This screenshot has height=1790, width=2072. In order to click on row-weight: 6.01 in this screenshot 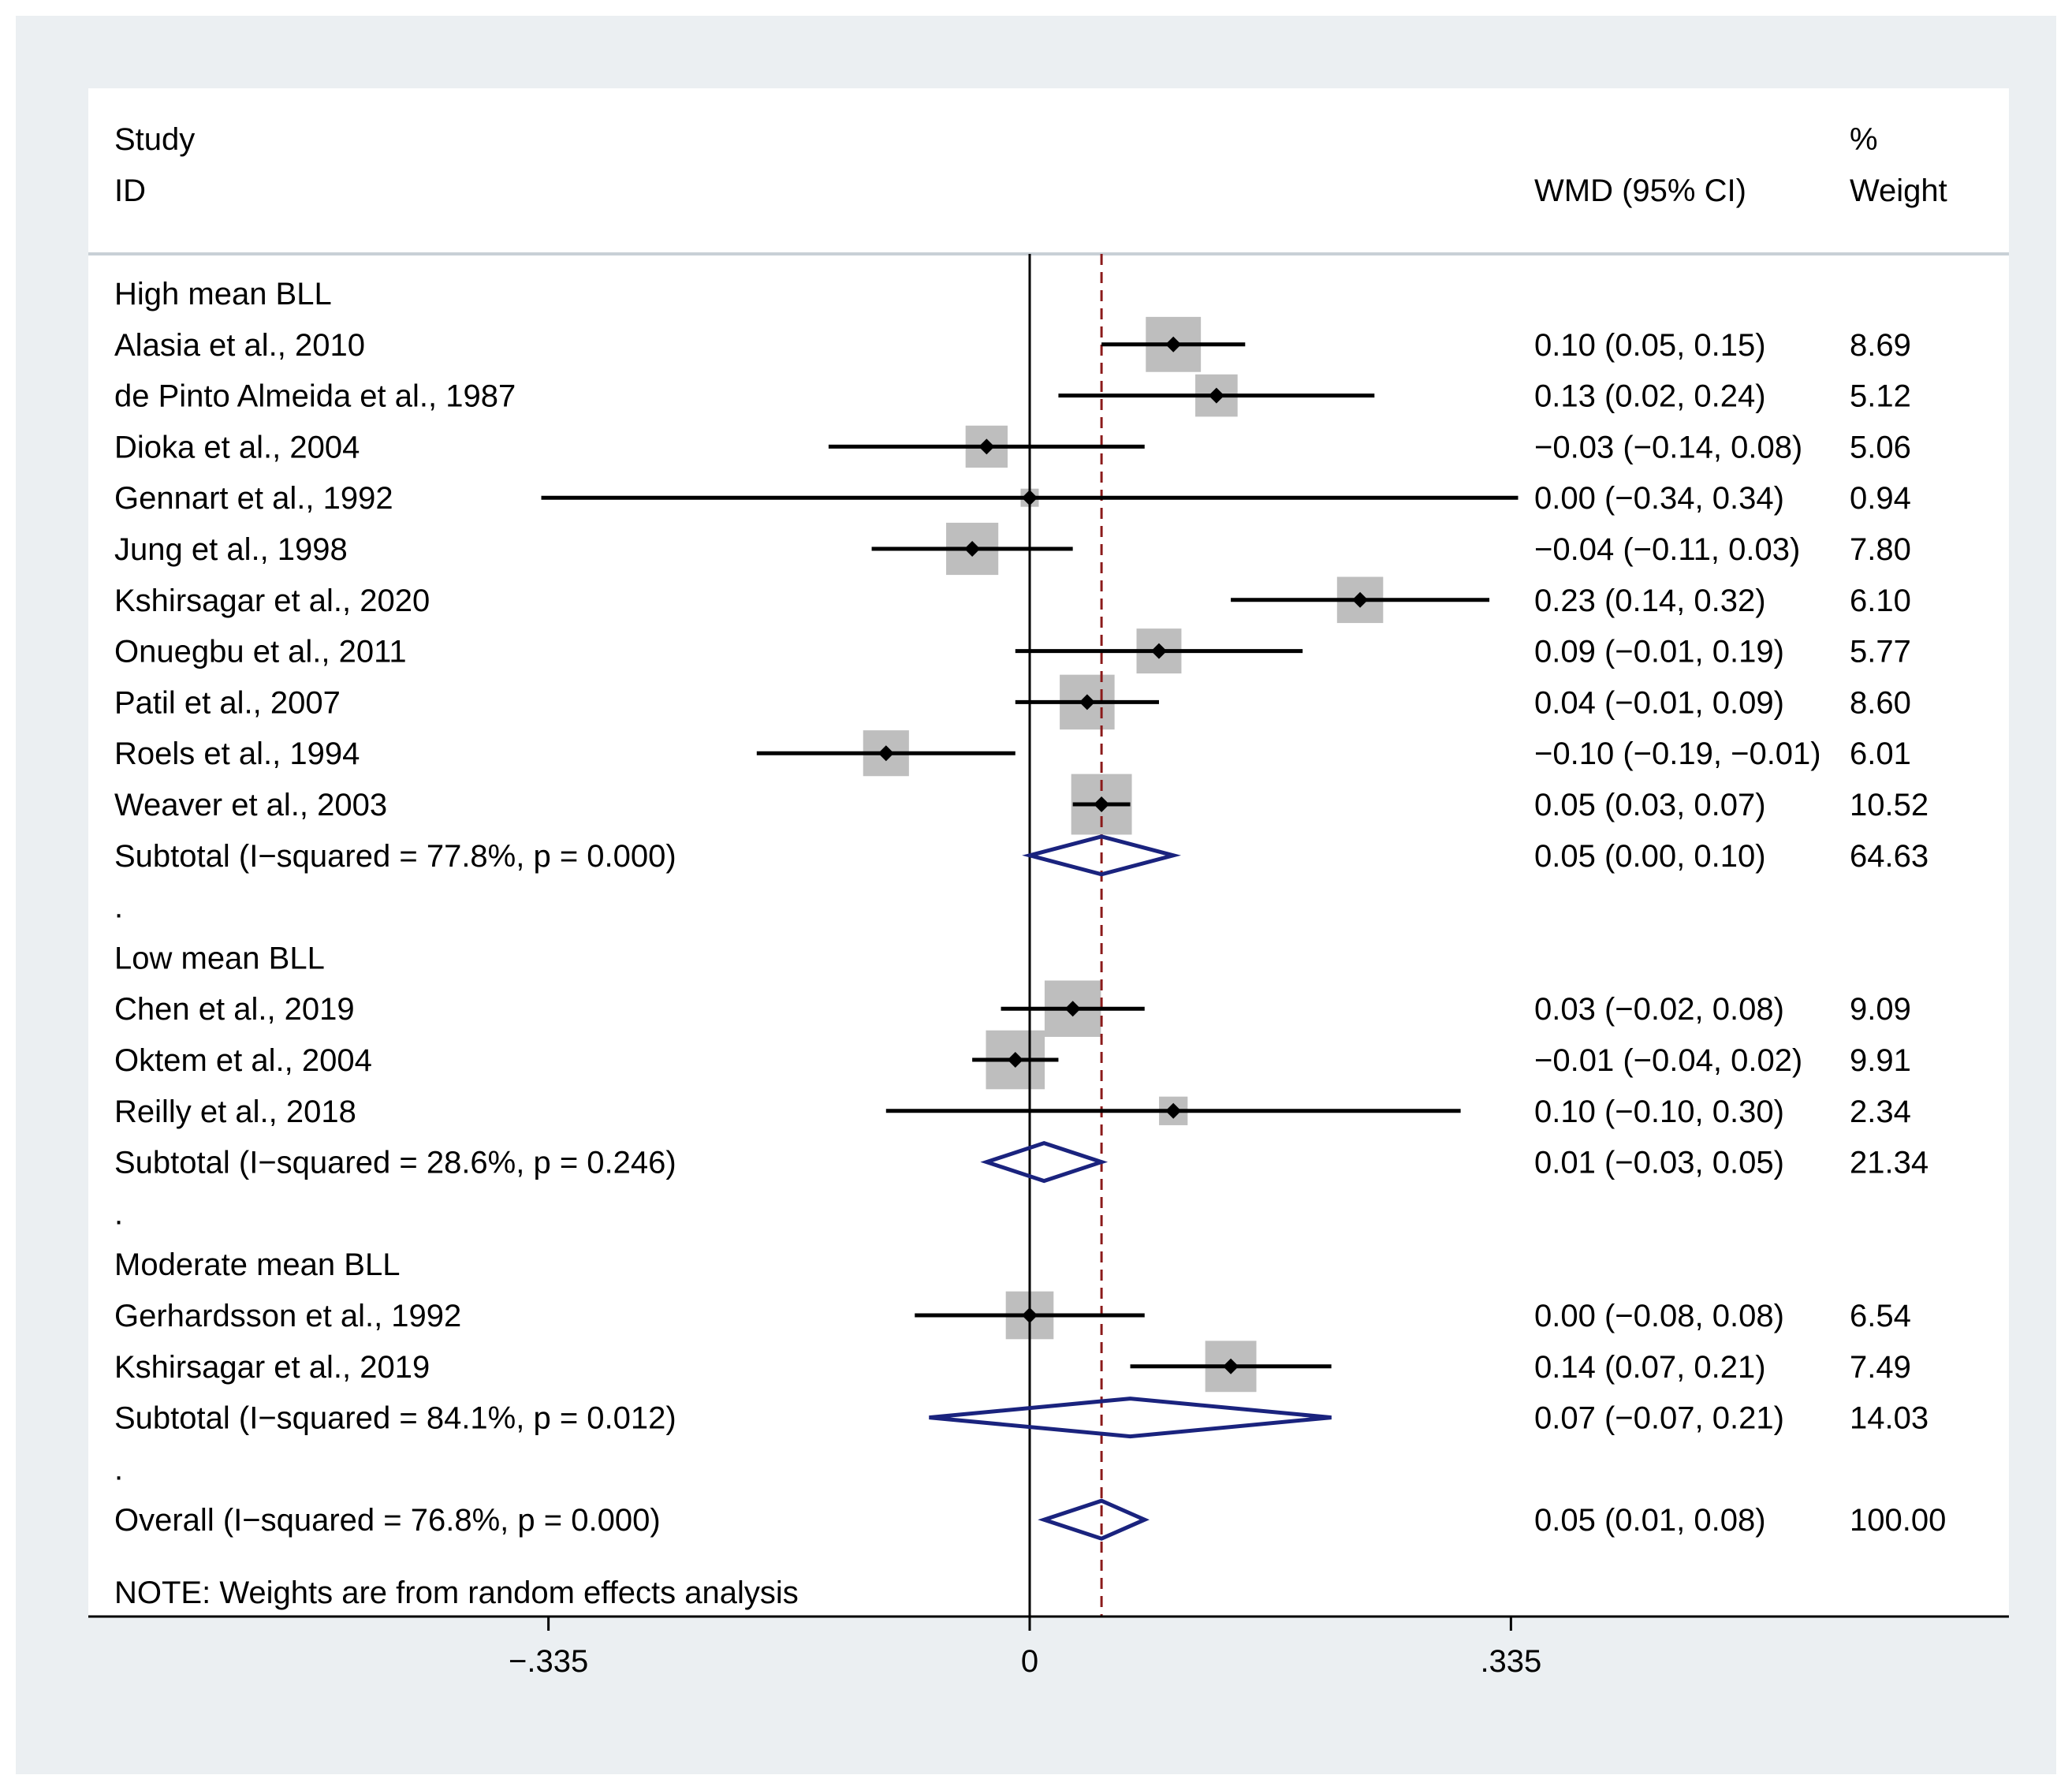, I will do `click(1880, 754)`.